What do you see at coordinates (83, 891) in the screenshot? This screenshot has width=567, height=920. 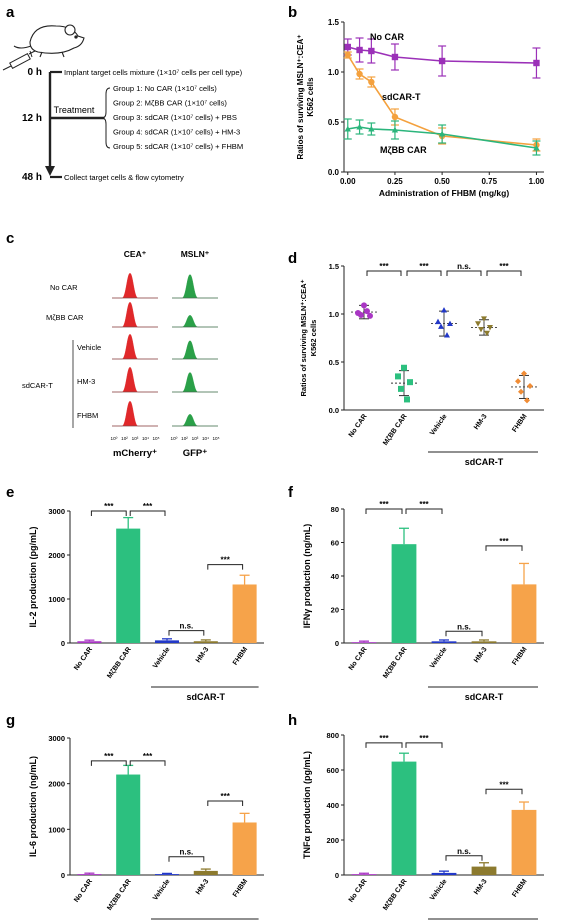 I see `category-label-g-0: No CAR` at bounding box center [83, 891].